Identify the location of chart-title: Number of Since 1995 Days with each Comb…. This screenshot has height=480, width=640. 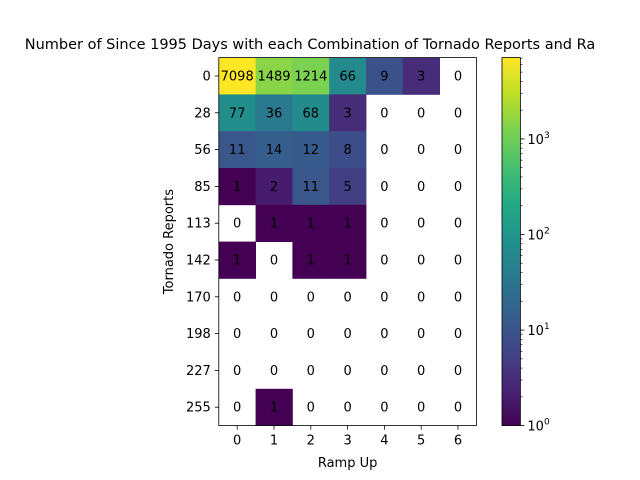
(310, 45).